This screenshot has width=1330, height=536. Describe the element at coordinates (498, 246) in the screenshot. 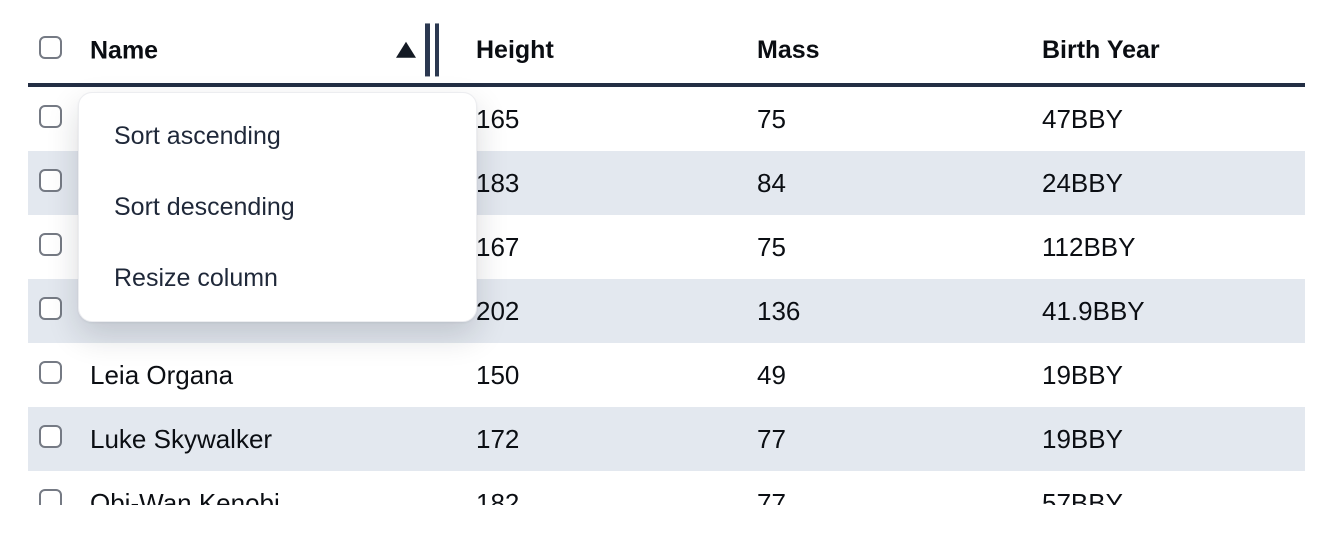

I see `cell-height: 167` at that location.